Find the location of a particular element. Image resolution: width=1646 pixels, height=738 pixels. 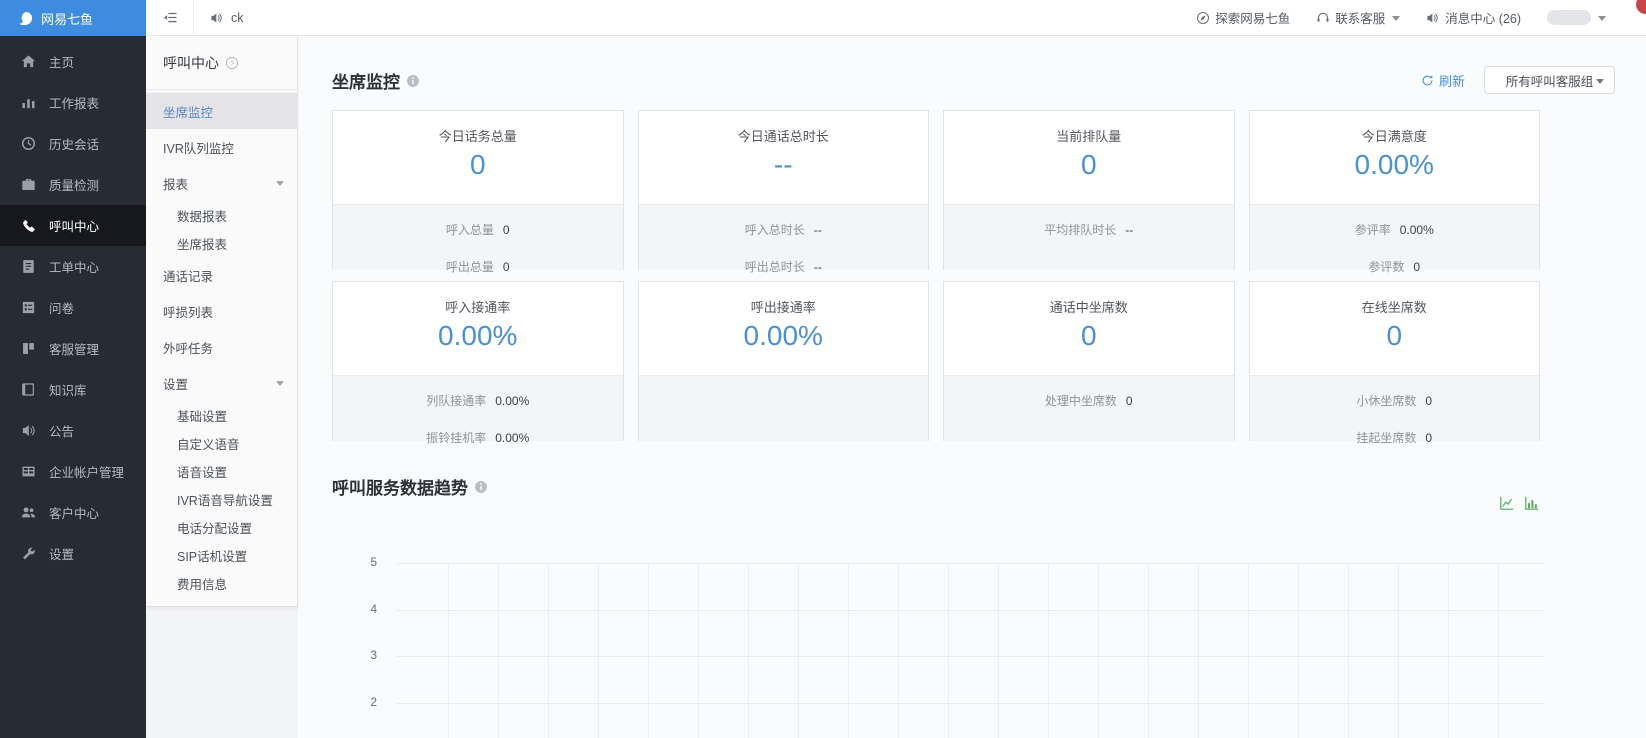

sidebar-item-staff-manage: 客服管理 is located at coordinates (73, 348).